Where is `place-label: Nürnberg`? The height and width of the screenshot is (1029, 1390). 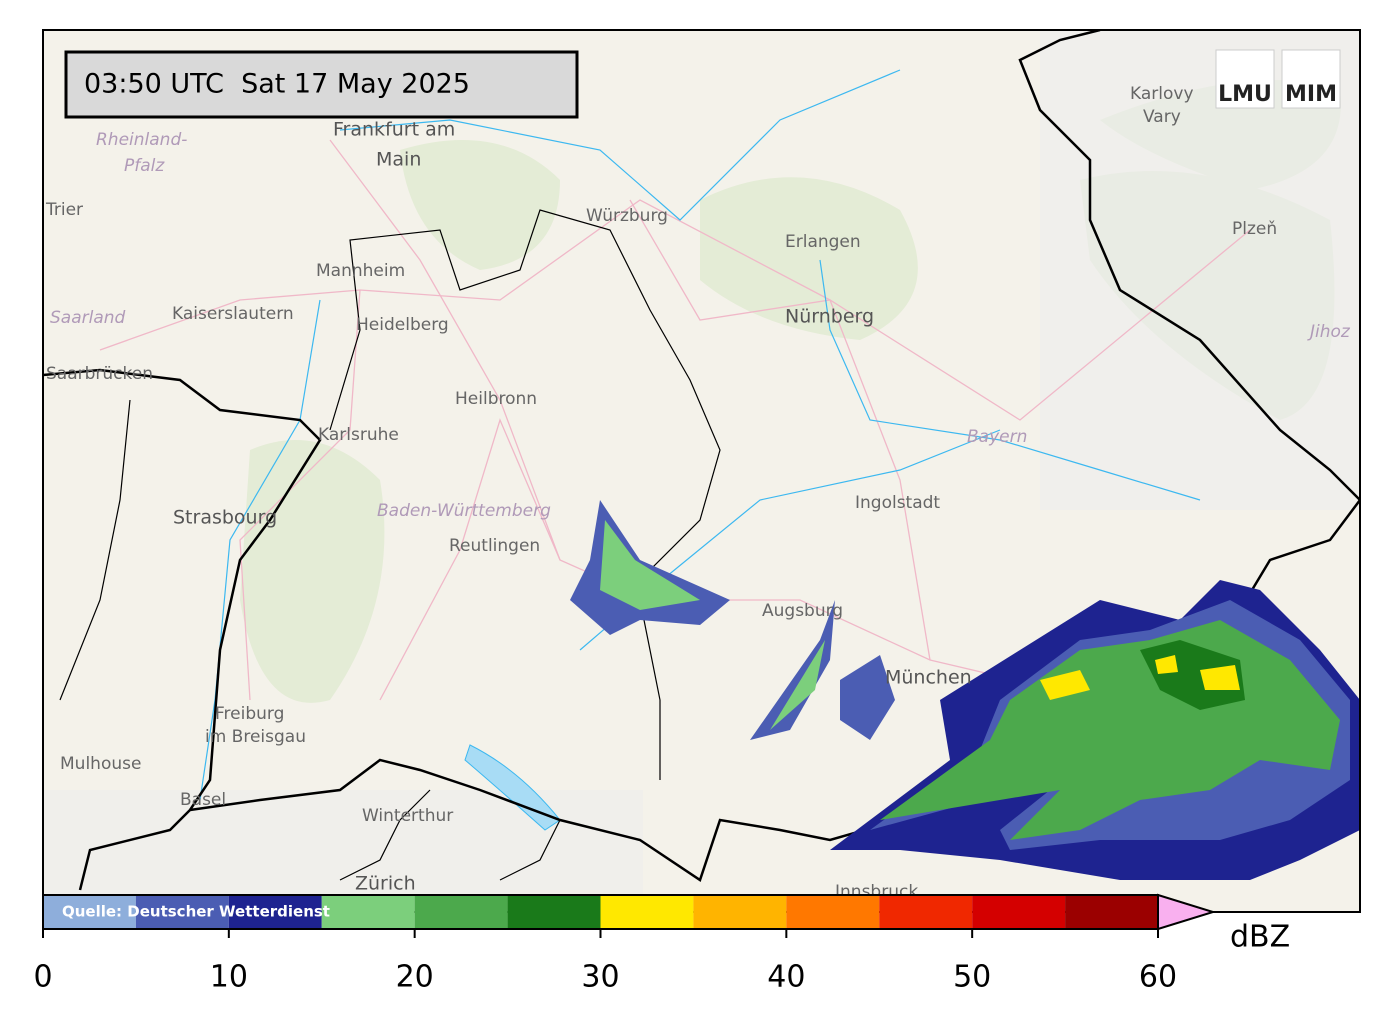 place-label: Nürnberg is located at coordinates (829, 317).